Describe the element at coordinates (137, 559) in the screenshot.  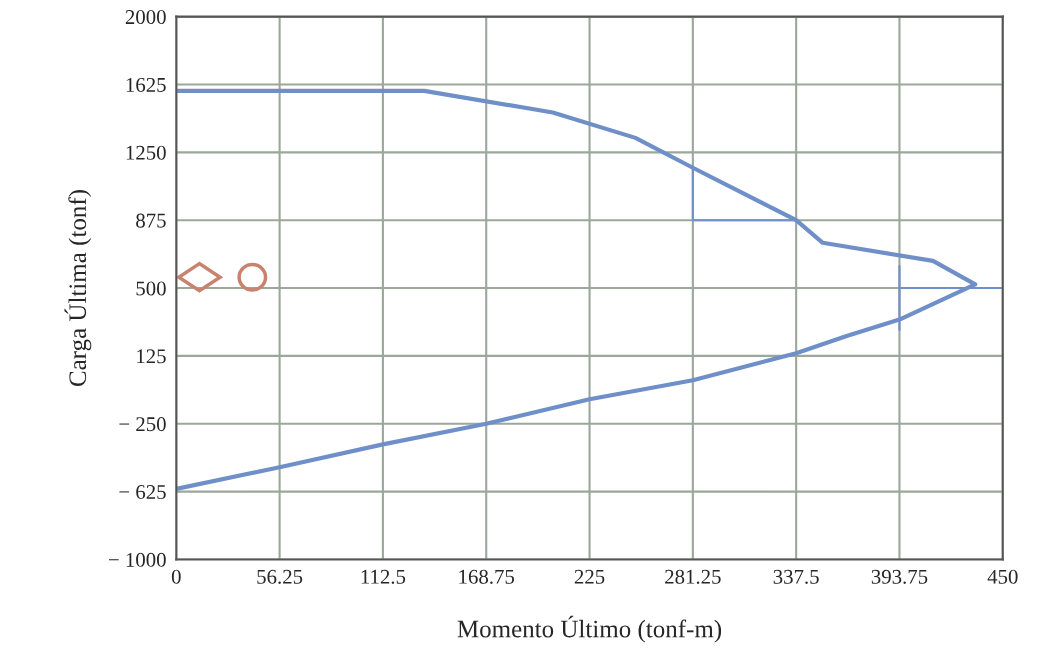
I see `y-tick-label: − 1000` at that location.